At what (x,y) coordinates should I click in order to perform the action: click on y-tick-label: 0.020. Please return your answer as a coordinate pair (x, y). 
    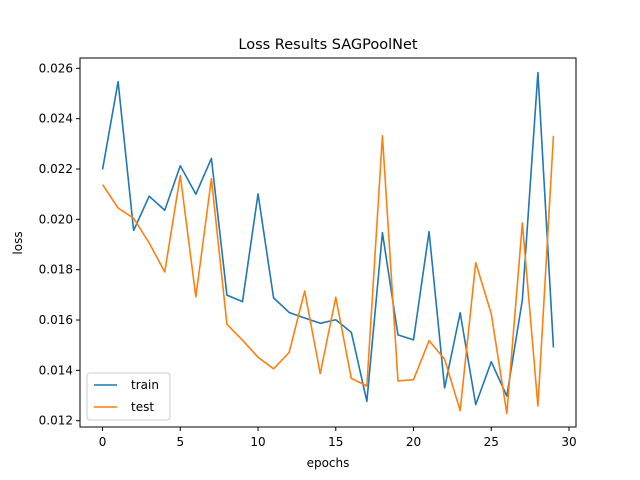
    Looking at the image, I should click on (56, 219).